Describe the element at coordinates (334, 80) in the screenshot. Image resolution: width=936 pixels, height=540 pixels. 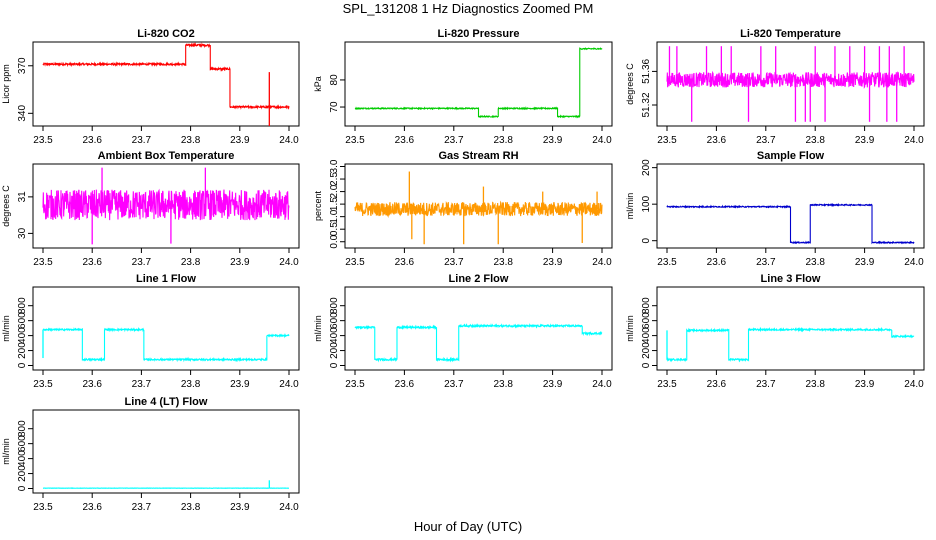
I see `y-tick-label: 80` at that location.